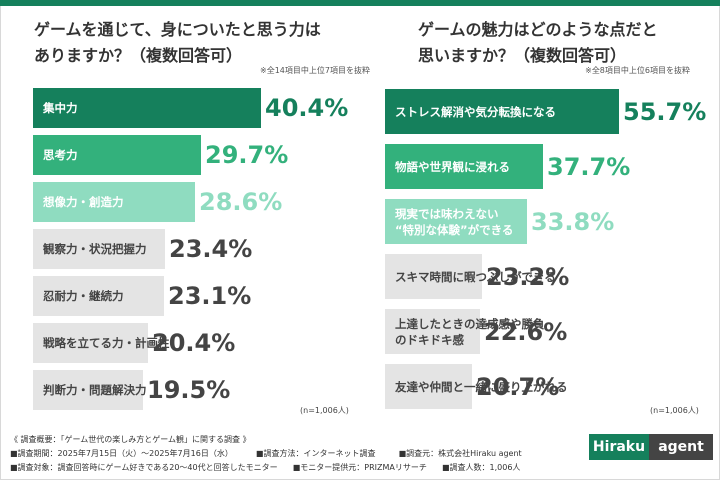 The image size is (720, 480). What do you see at coordinates (681, 447) in the screenshot?
I see `logo-part-2: agent` at bounding box center [681, 447].